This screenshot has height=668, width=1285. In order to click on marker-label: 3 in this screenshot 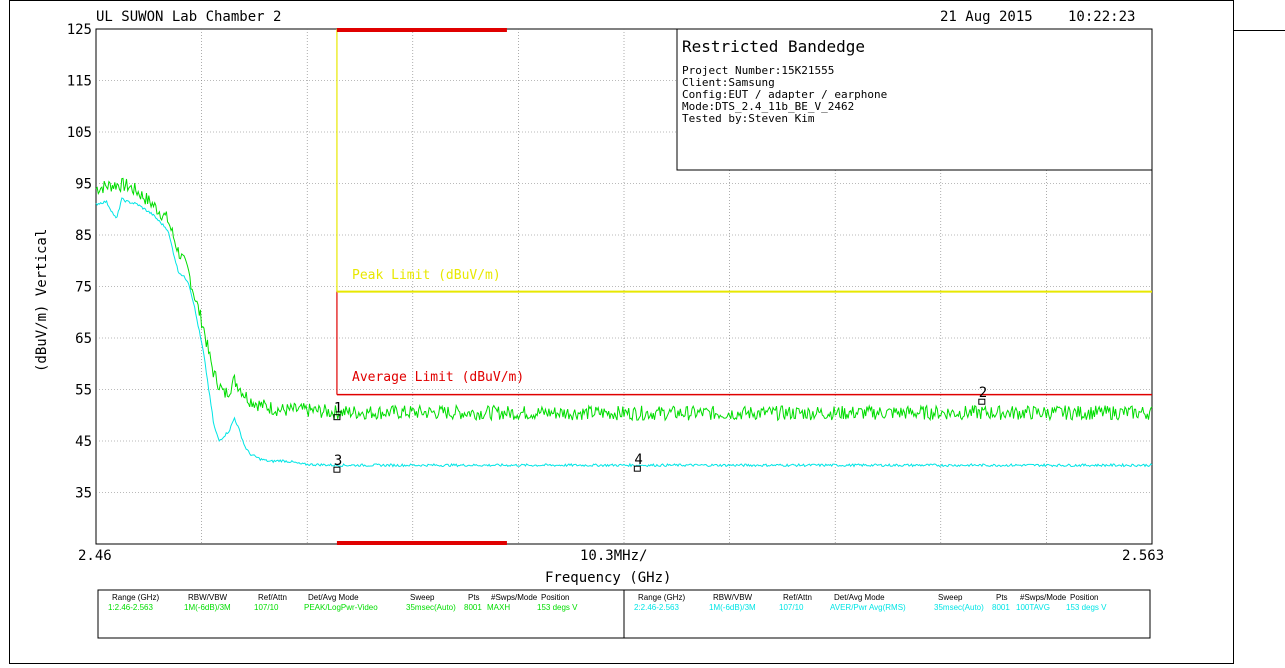, I will do `click(338, 461)`.